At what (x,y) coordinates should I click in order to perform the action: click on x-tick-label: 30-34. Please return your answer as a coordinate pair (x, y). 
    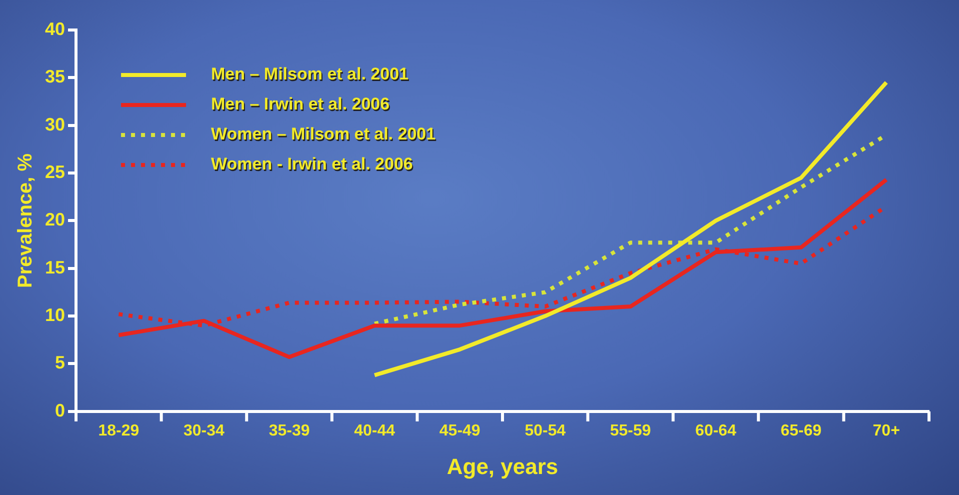
    Looking at the image, I should click on (204, 431).